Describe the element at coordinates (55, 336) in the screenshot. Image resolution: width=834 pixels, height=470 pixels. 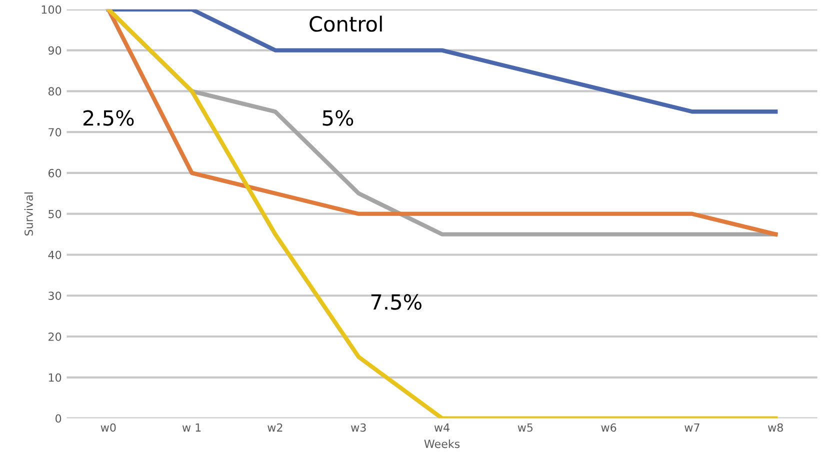
I see `y-tick-label: 20` at that location.